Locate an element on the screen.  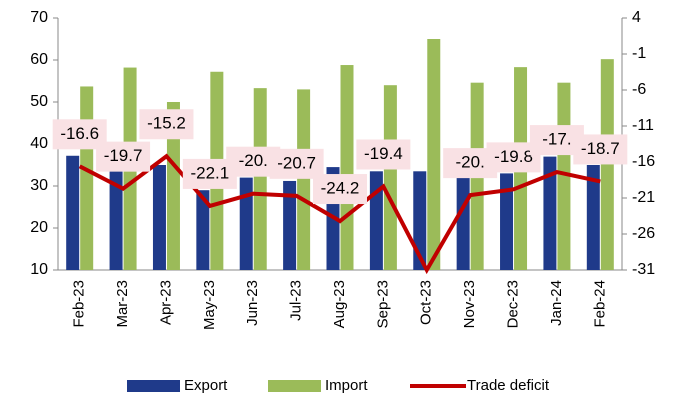
data-label: -19.7 is located at coordinates (123, 156).